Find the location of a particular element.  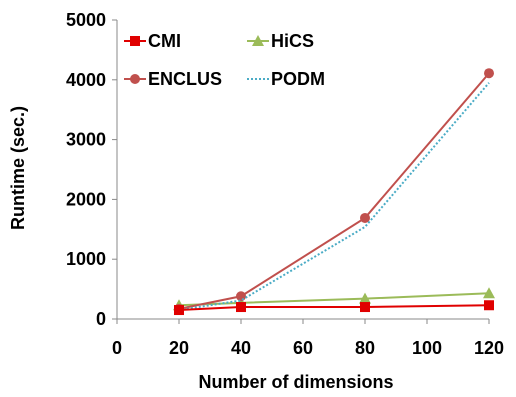

x-tick-label: 40 is located at coordinates (241, 348).